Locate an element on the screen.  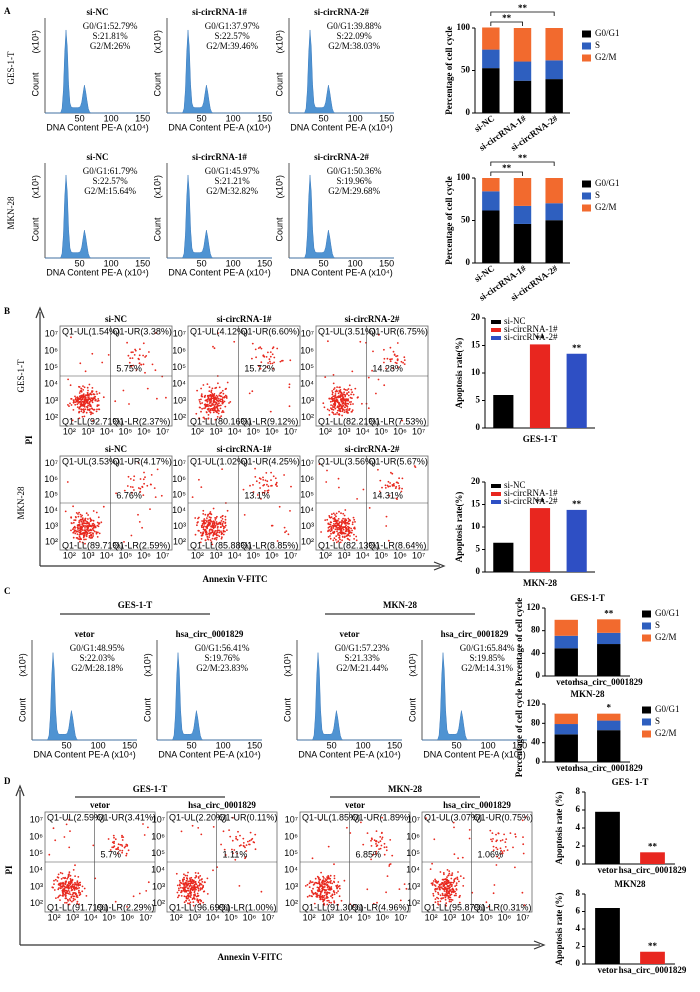
stat-label: G0/G1:37.97% is located at coordinates (232, 26).